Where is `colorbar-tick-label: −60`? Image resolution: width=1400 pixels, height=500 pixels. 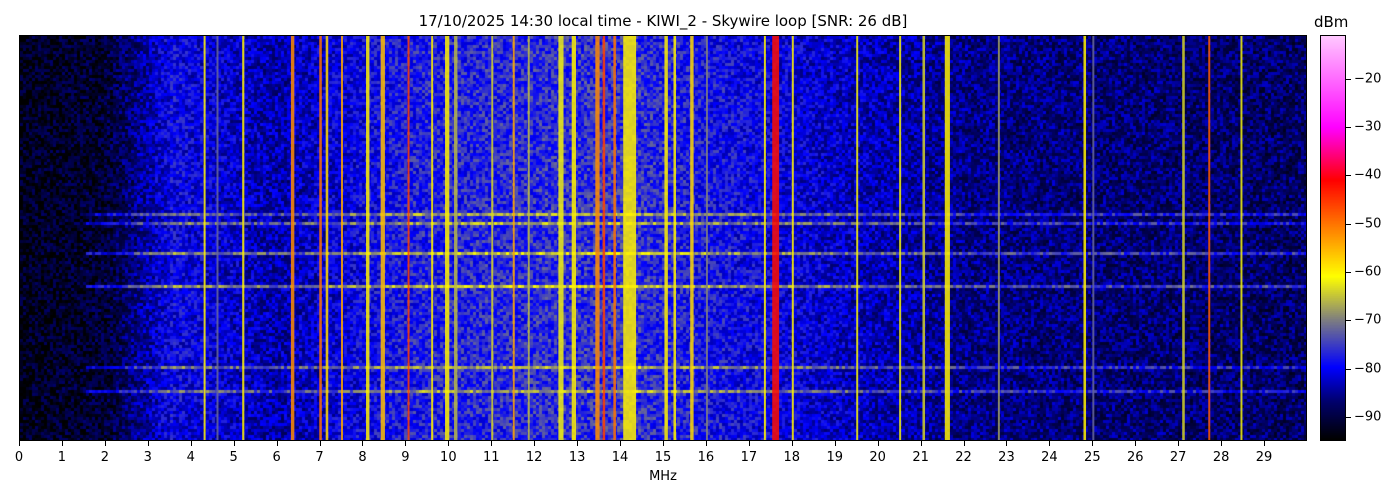 colorbar-tick-label: −60 is located at coordinates (1368, 272).